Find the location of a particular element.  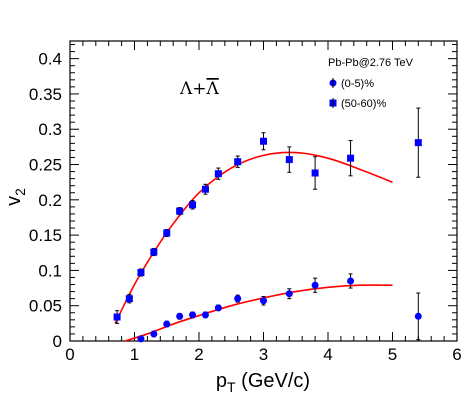

particle-annotation-base: Λ+ is located at coordinates (193, 89).